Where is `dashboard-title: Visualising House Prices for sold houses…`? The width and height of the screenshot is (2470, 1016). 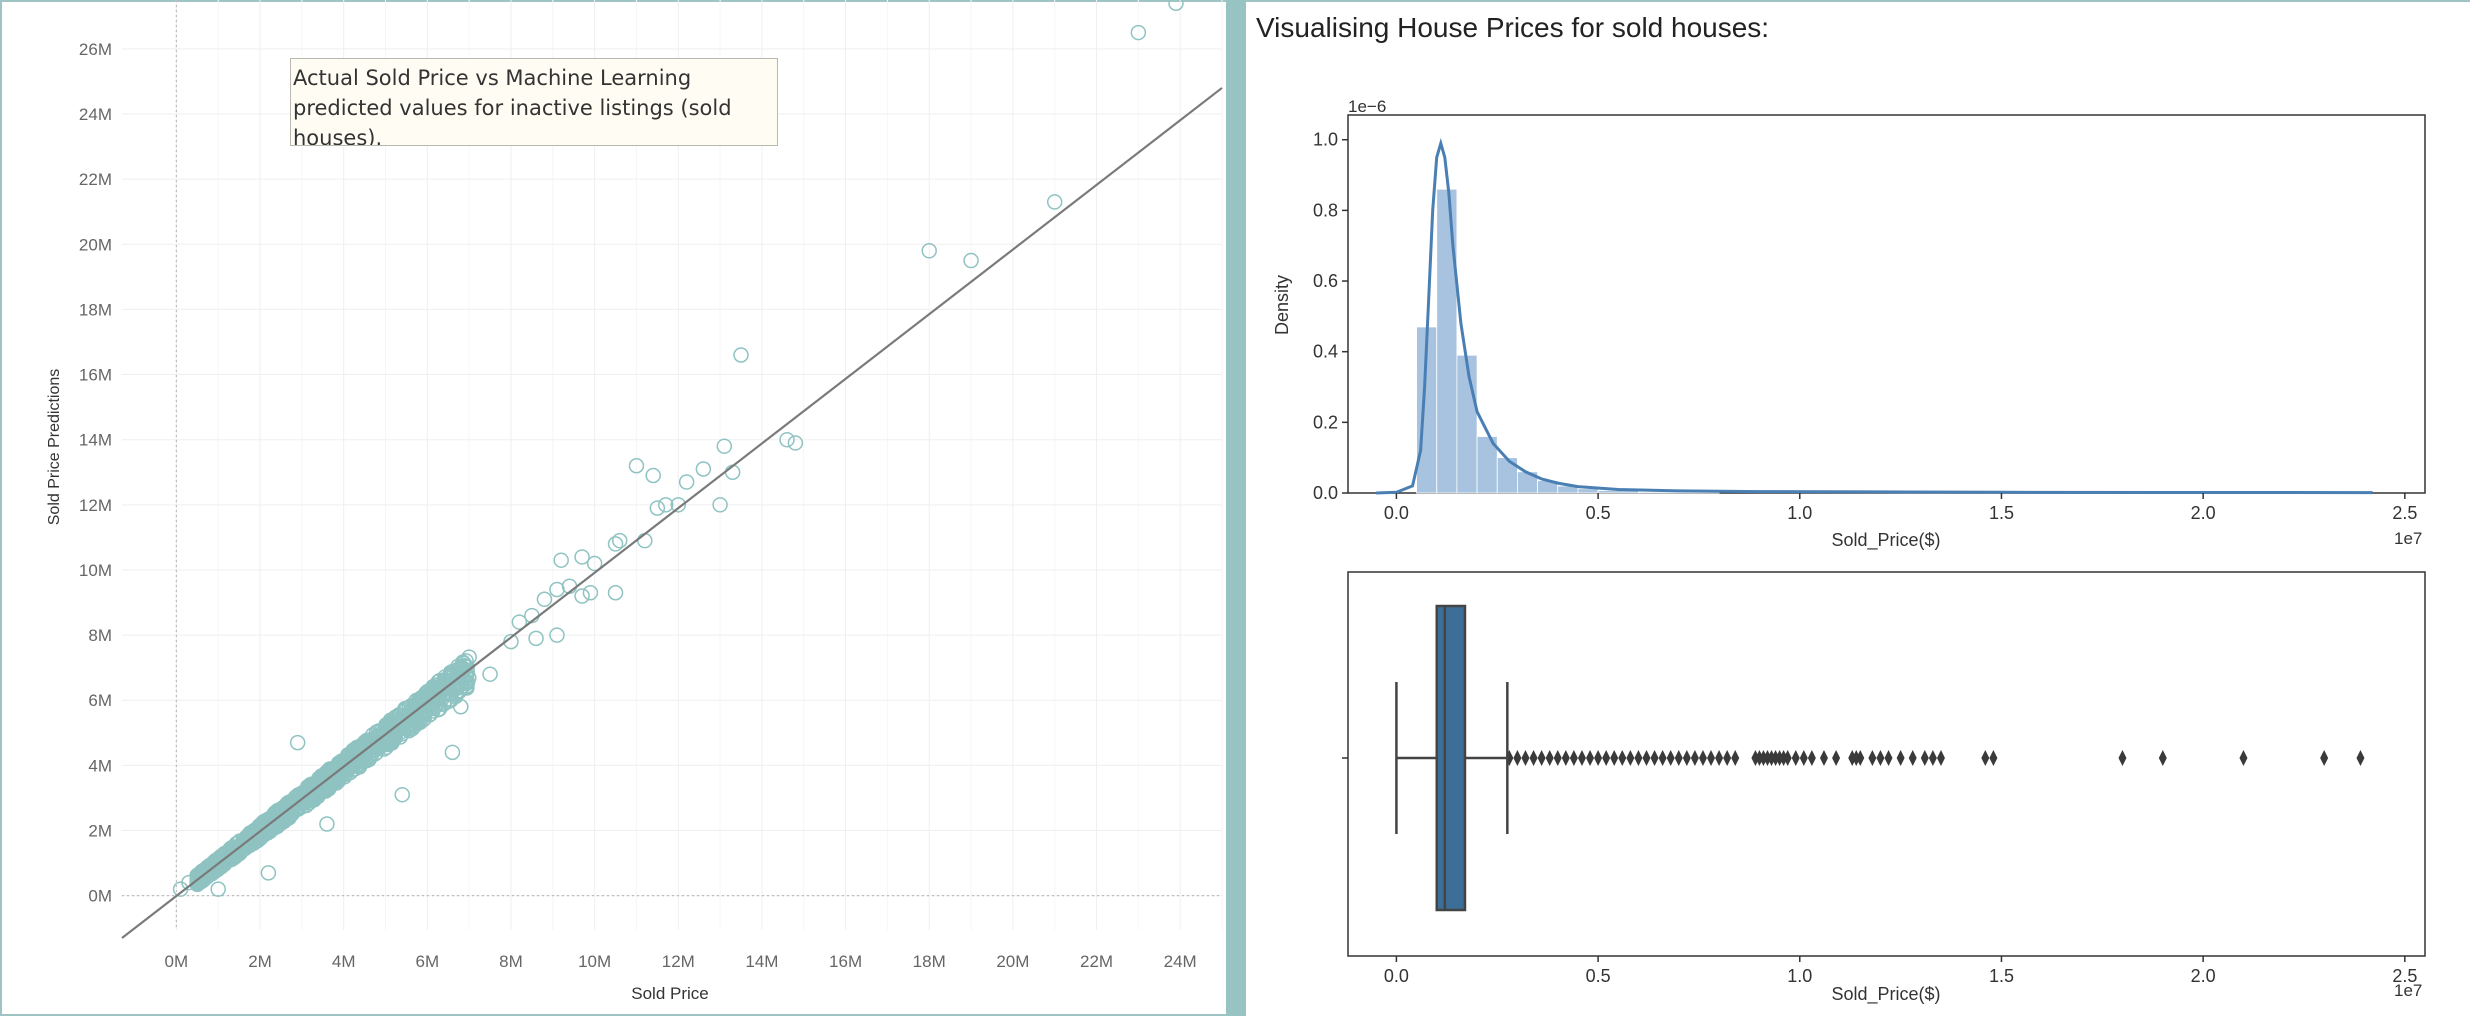
dashboard-title: Visualising House Prices for sold houses… is located at coordinates (1513, 27).